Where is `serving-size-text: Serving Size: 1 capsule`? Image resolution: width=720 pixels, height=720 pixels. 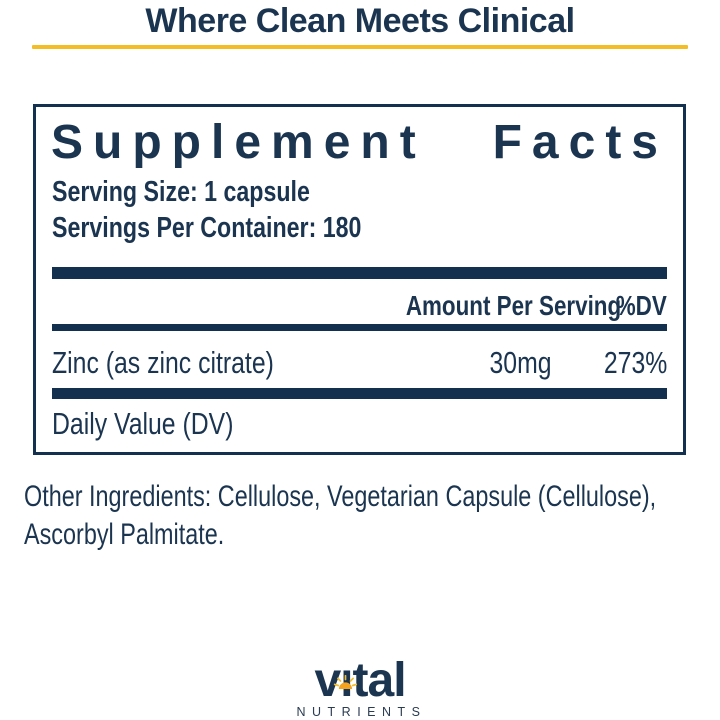 serving-size-text: Serving Size: 1 capsule is located at coordinates (181, 192).